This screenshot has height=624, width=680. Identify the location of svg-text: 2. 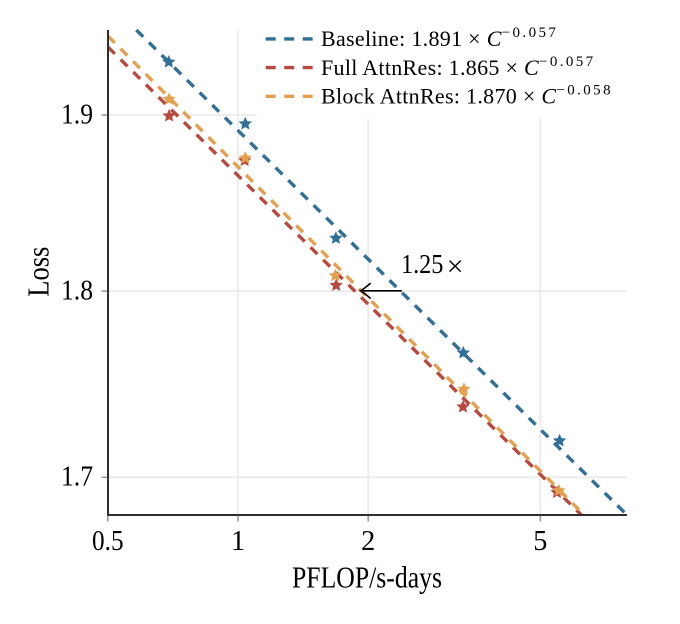
(368, 541).